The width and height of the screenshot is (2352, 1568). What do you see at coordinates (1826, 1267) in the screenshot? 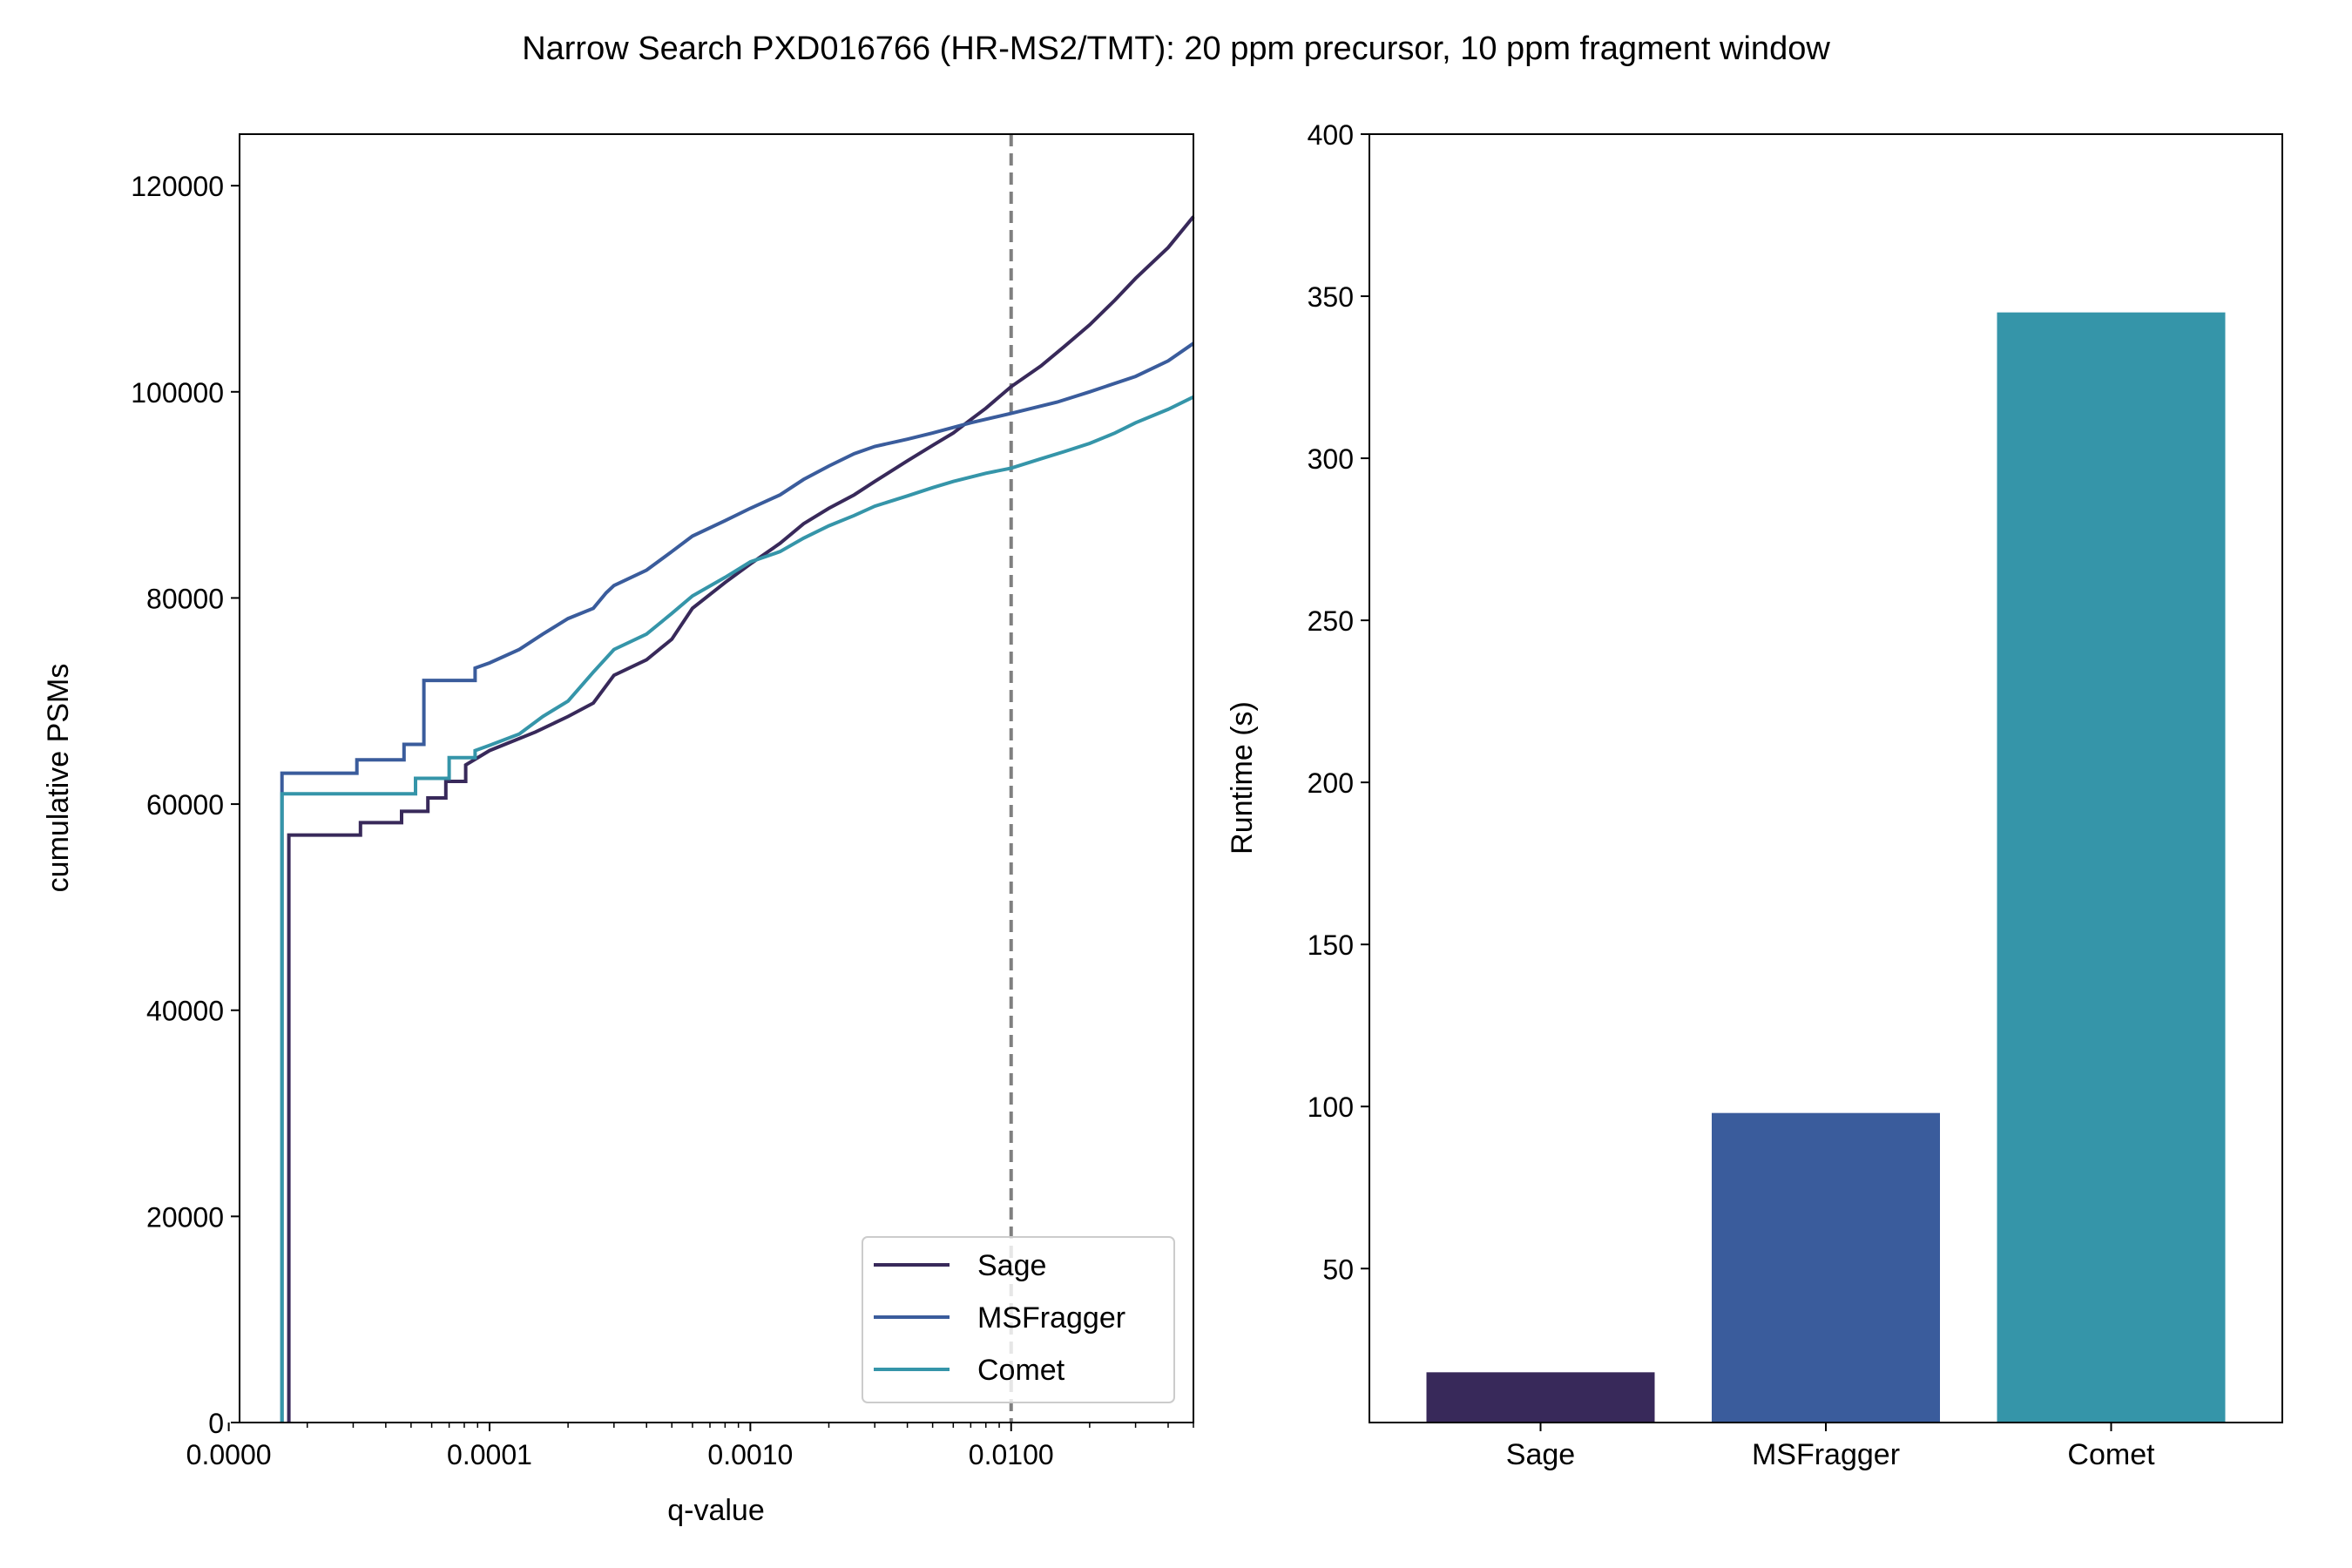
I see `bar-msfragger` at bounding box center [1826, 1267].